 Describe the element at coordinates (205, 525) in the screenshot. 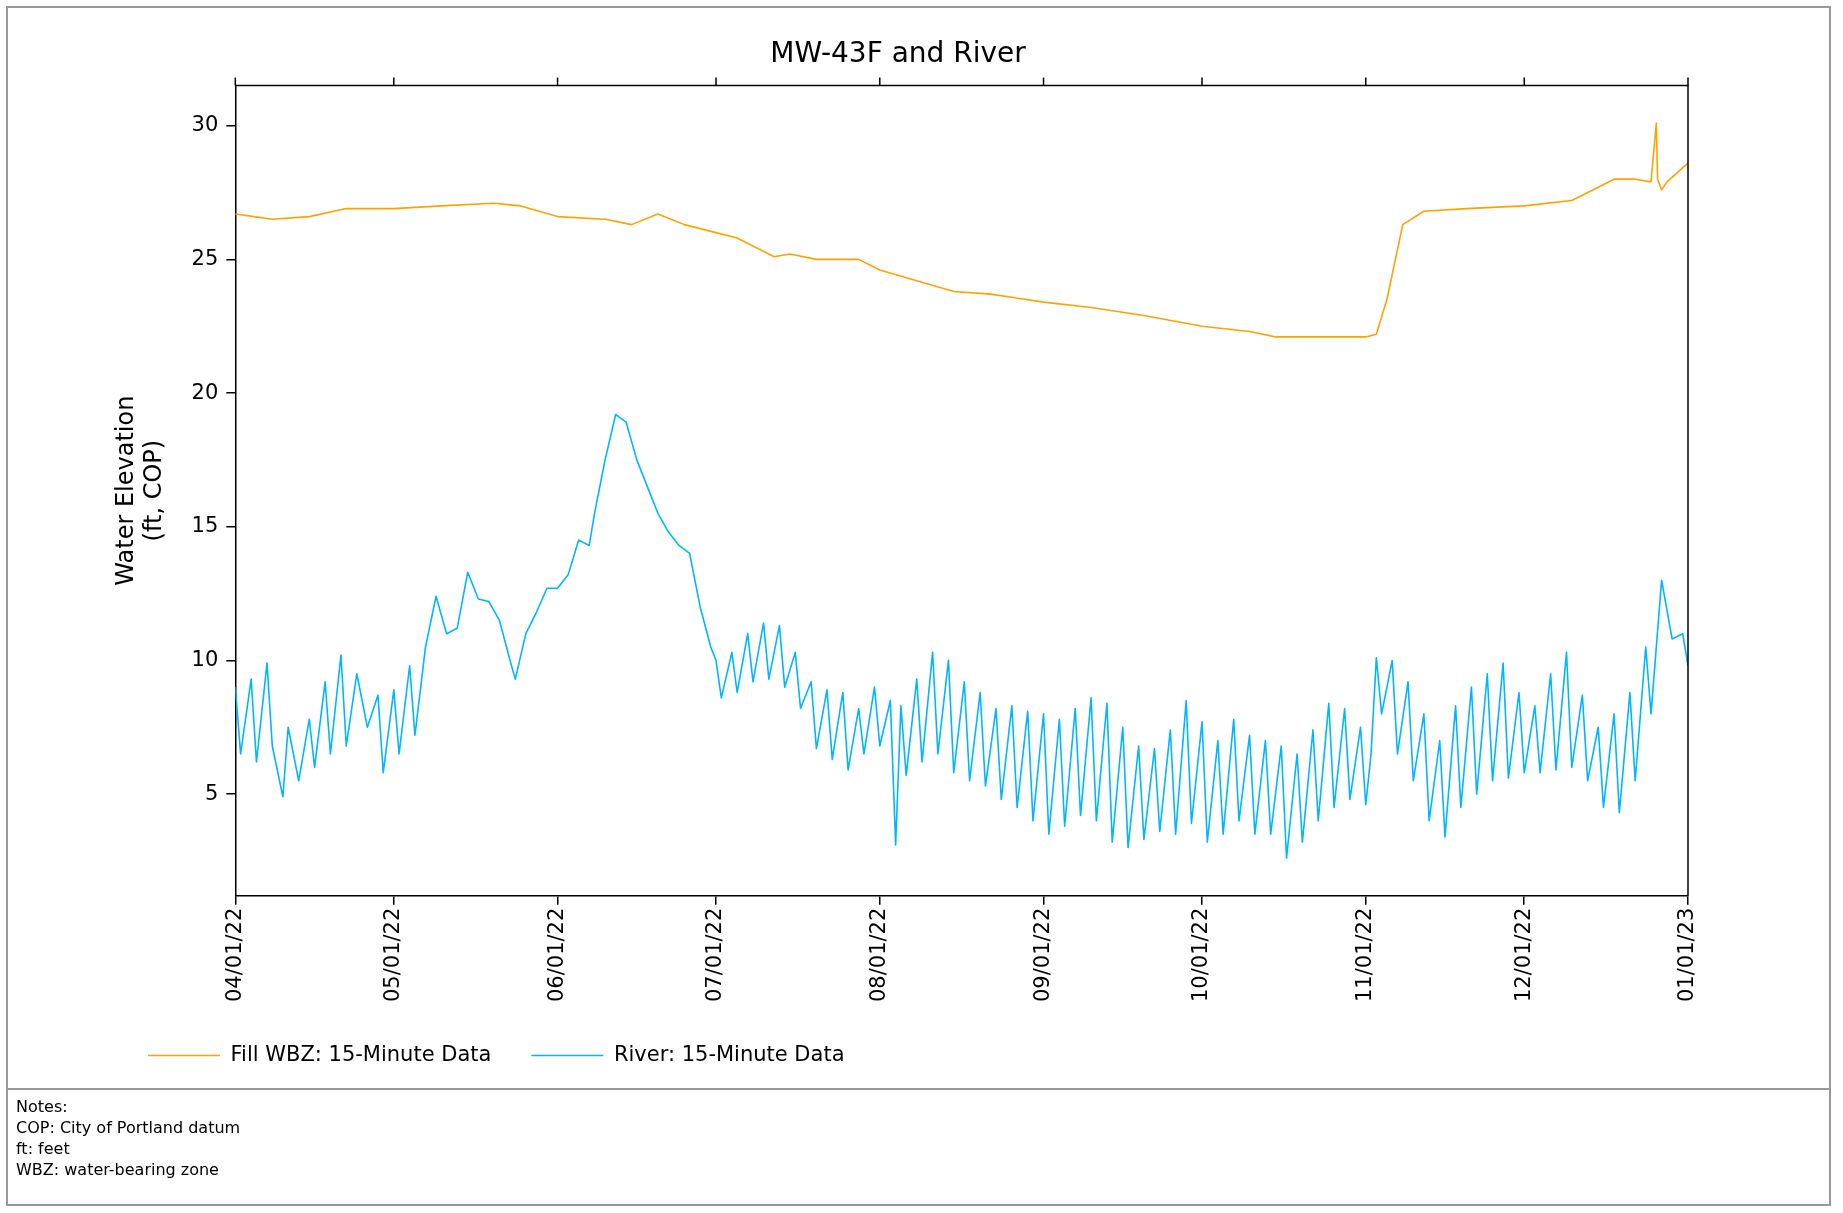

I see `y-tick-label: 15` at that location.